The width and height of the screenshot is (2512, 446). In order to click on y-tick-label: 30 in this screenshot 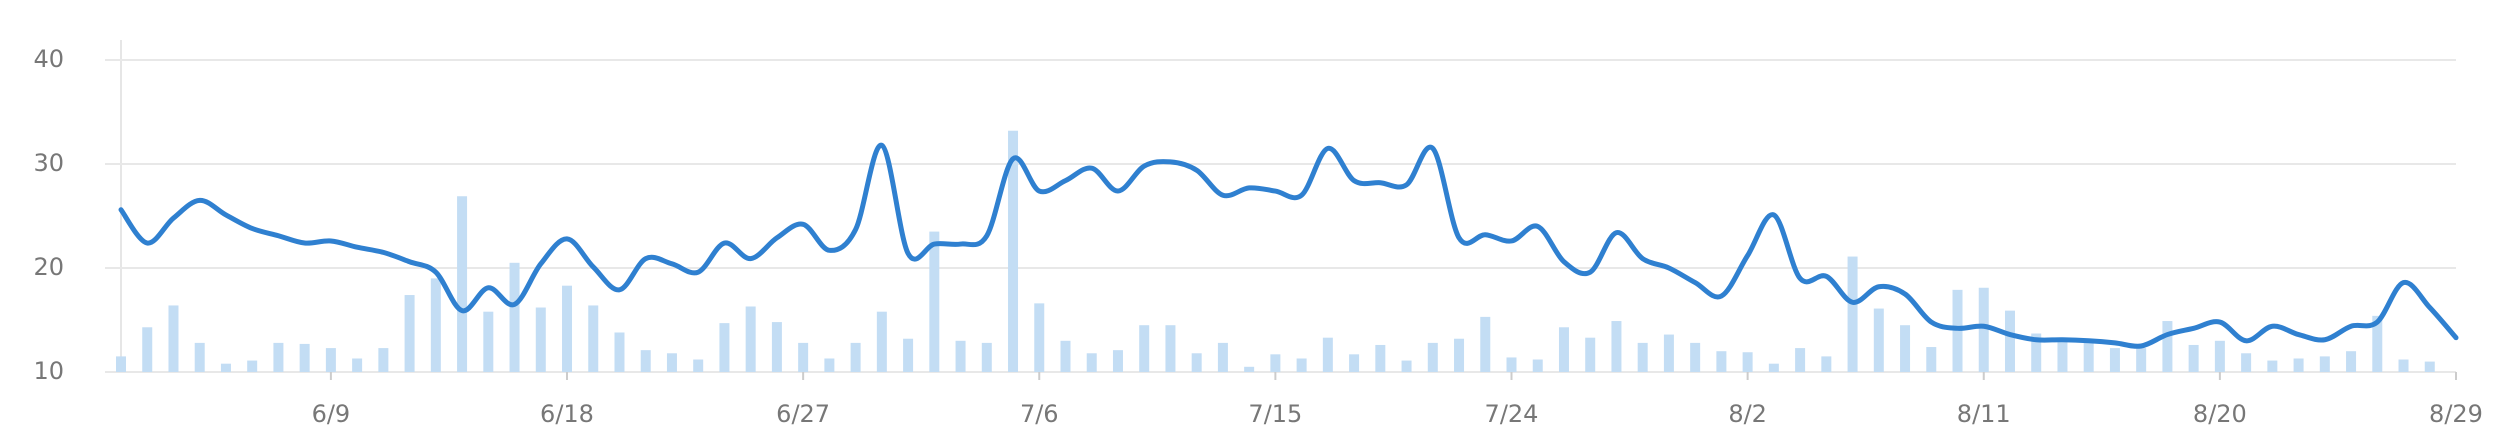, I will do `click(48, 163)`.